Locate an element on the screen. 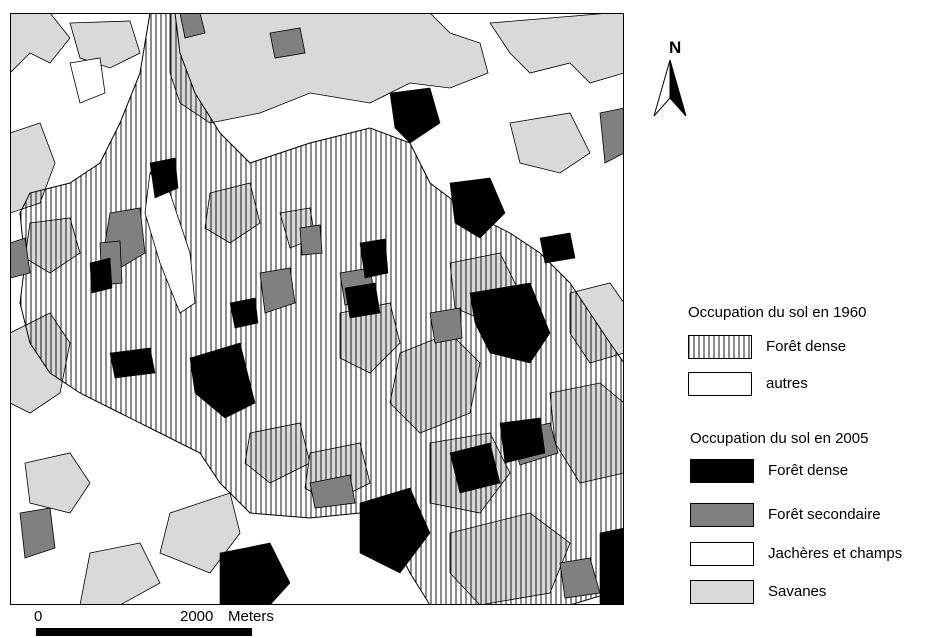 This screenshot has height=638, width=937. legend-label: Forêt secondaire is located at coordinates (824, 514).